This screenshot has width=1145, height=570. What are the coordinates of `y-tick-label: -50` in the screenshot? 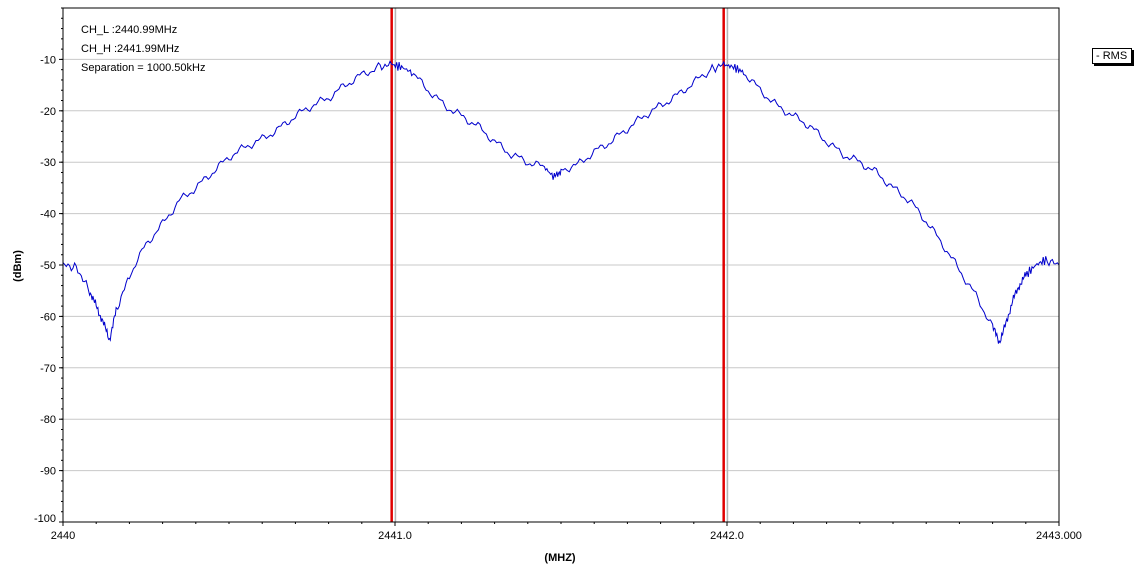 It's located at (48, 266).